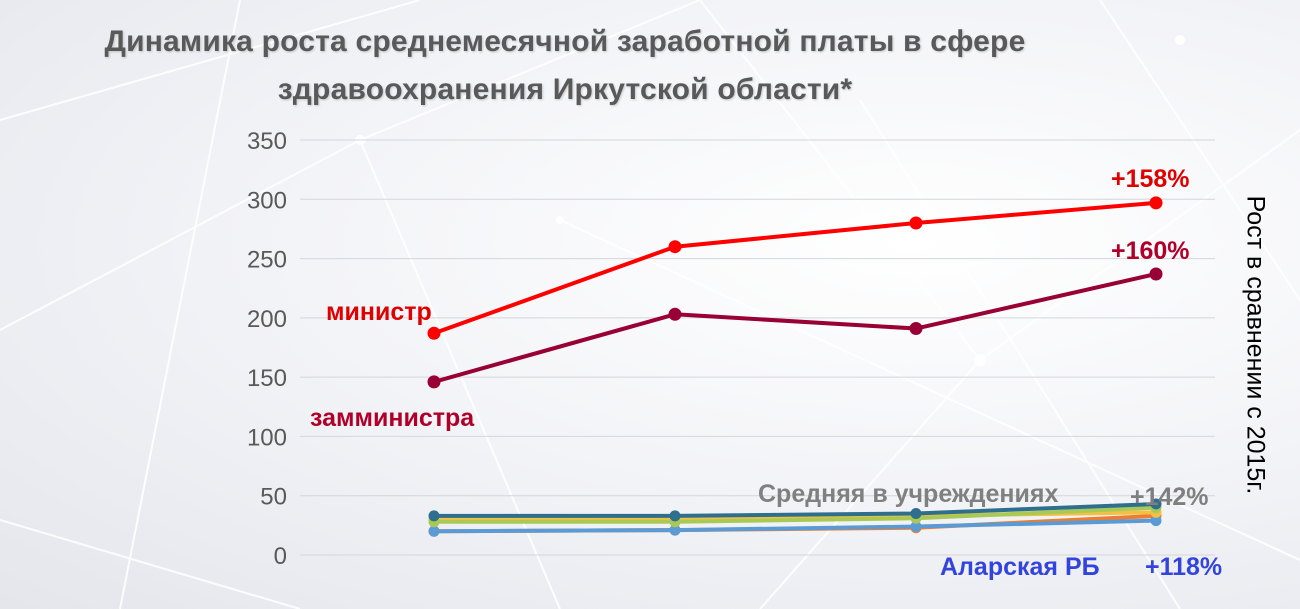  Describe the element at coordinates (565, 89) in the screenshot. I see `chart-title-line2: здравоохранения Иркутской области*` at that location.